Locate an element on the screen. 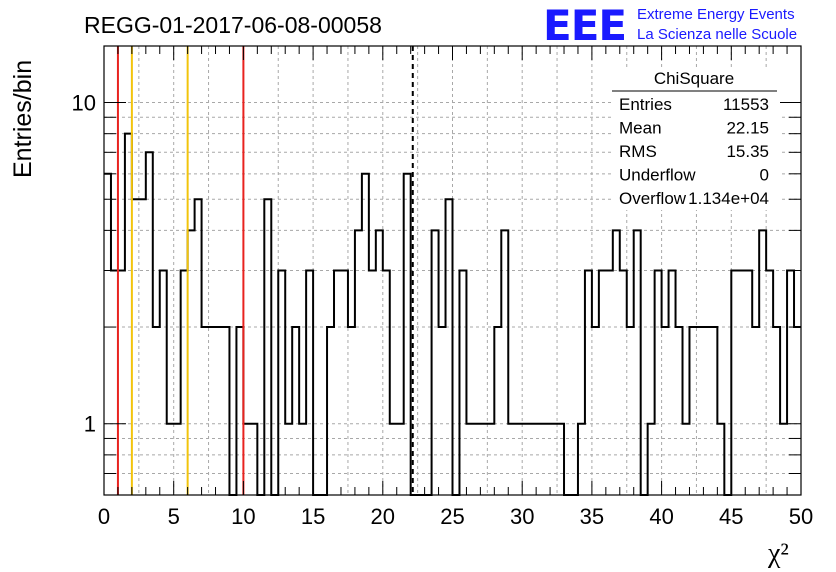 Image resolution: width=836 pixels, height=572 pixels. y-tick-label: 1 is located at coordinates (90, 424).